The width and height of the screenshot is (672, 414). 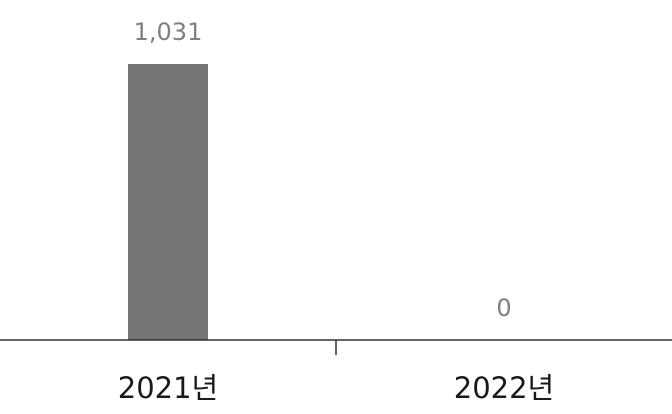 What do you see at coordinates (504, 388) in the screenshot?
I see `x-tick-label-1: 2022년` at bounding box center [504, 388].